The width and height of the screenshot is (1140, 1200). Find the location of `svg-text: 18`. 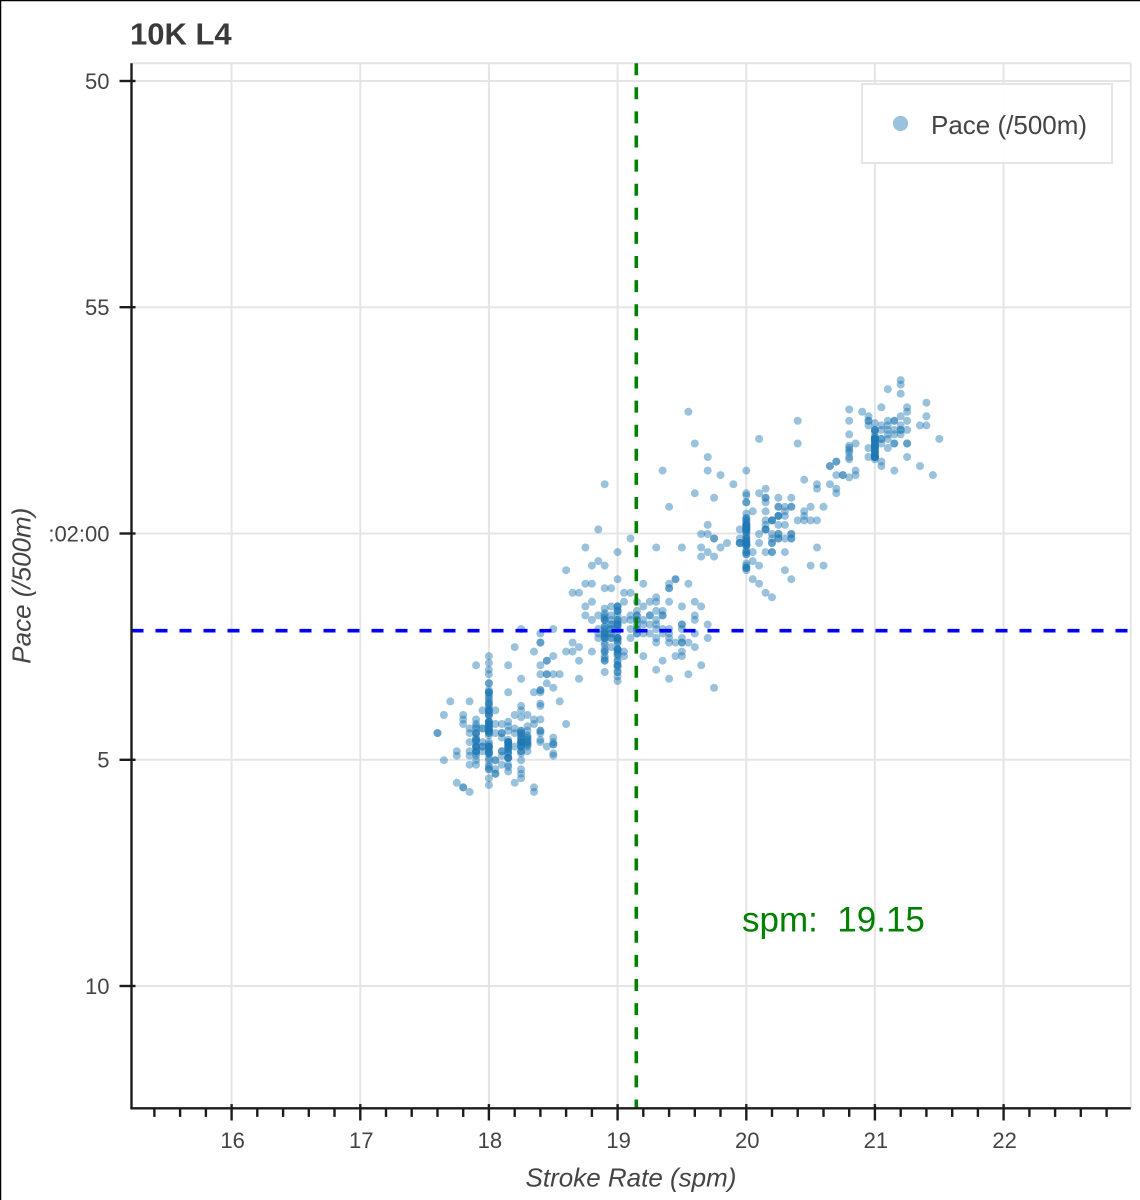

svg-text: 18 is located at coordinates (490, 1140).